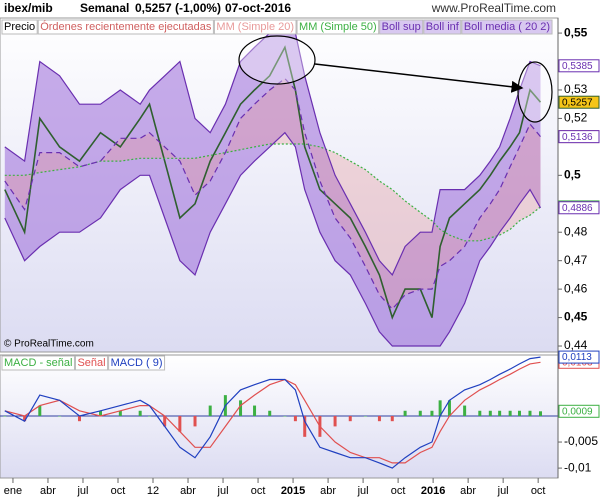 This screenshot has height=500, width=600. What do you see at coordinates (178, 8) in the screenshot?
I see `last-price: 0,5257 (-1,00%)` at bounding box center [178, 8].